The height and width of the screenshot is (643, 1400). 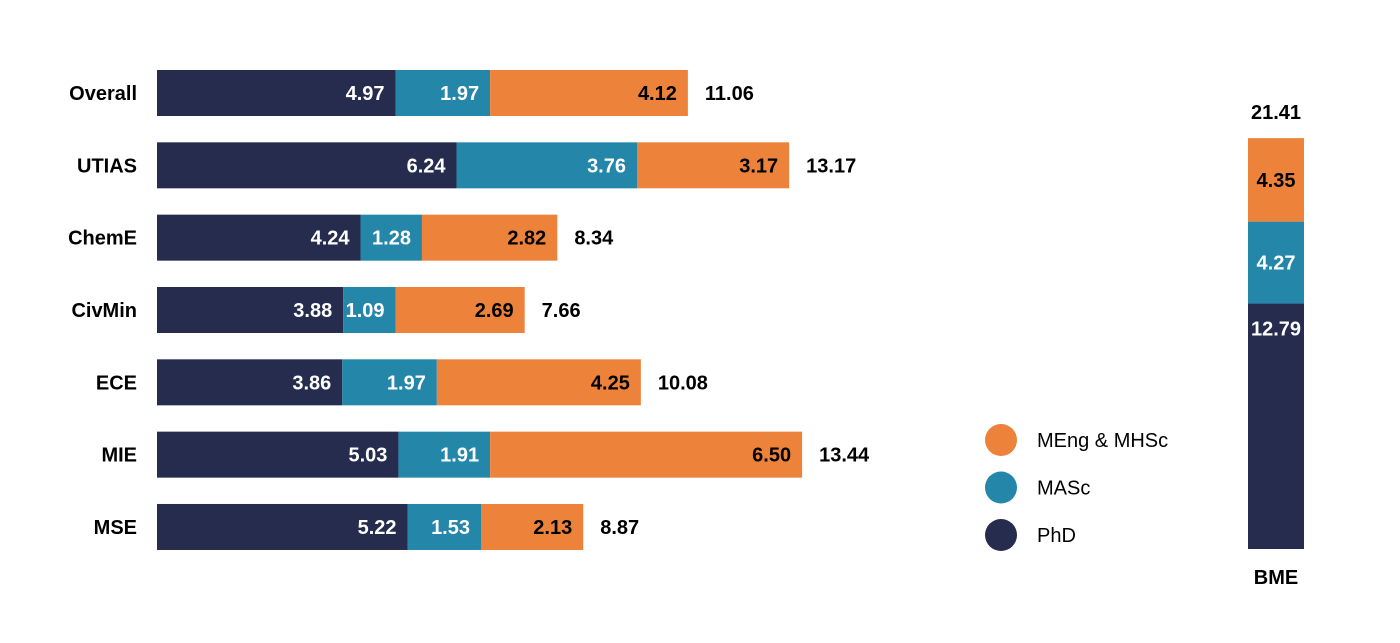 What do you see at coordinates (116, 383) in the screenshot?
I see `category-label-ece: ECE` at bounding box center [116, 383].